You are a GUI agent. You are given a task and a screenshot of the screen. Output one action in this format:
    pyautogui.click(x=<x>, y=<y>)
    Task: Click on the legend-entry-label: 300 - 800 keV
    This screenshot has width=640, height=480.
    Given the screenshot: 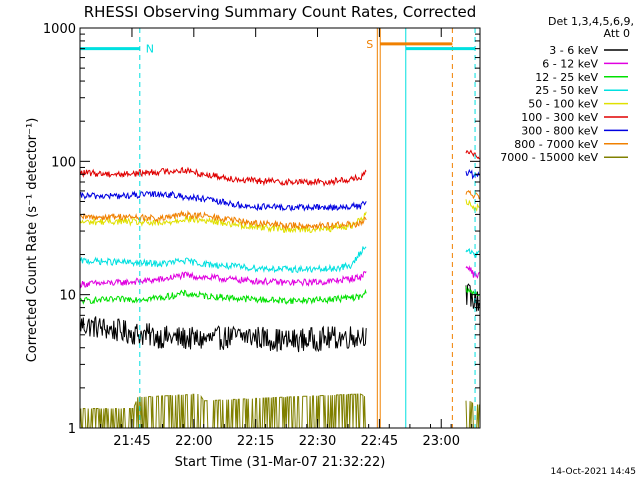 What is the action you would take?
    pyautogui.click(x=559, y=130)
    